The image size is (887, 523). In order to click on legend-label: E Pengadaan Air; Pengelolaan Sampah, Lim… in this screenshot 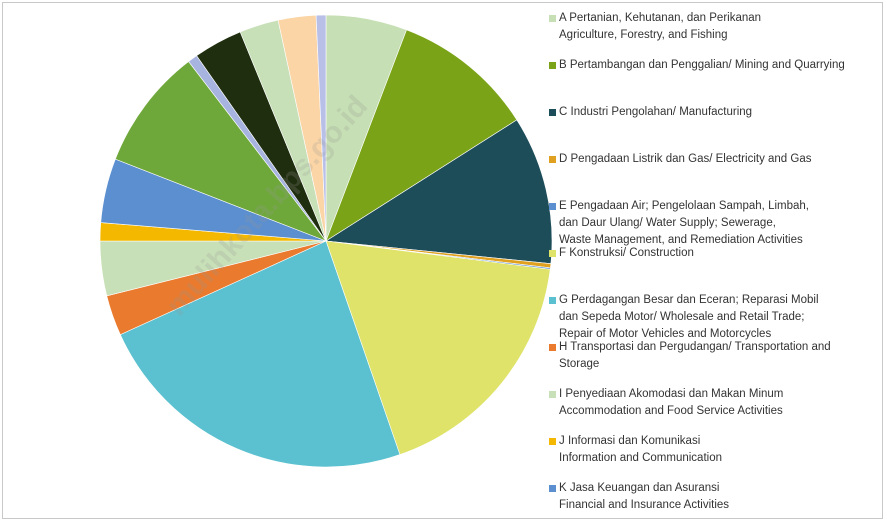, I will do `click(684, 223)`.